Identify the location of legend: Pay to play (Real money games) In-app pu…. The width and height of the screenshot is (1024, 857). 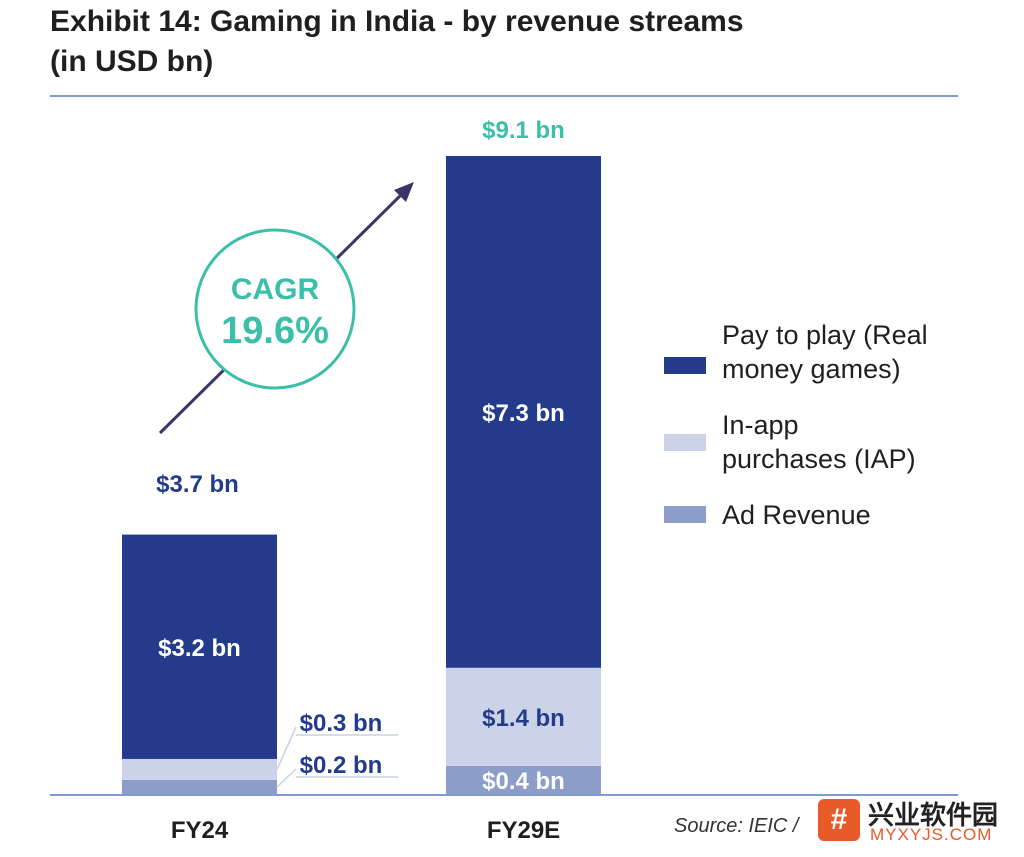
(829, 436).